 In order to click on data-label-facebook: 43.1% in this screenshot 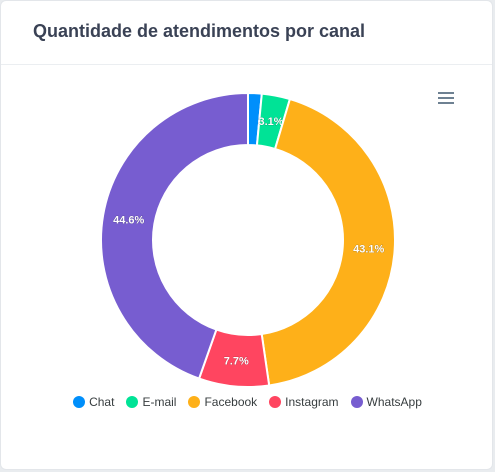, I will do `click(368, 250)`.